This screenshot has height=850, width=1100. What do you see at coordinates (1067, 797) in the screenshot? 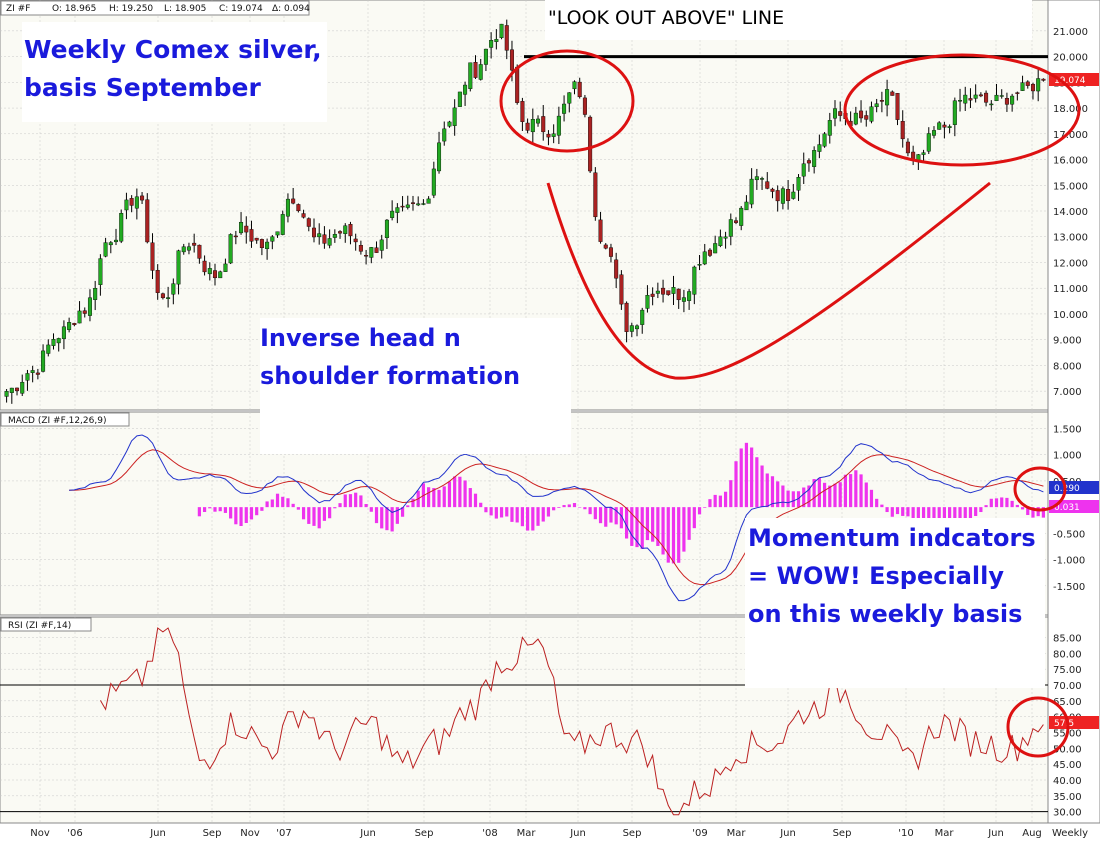
I see `rsi-tick-label: 35.00` at bounding box center [1067, 797].